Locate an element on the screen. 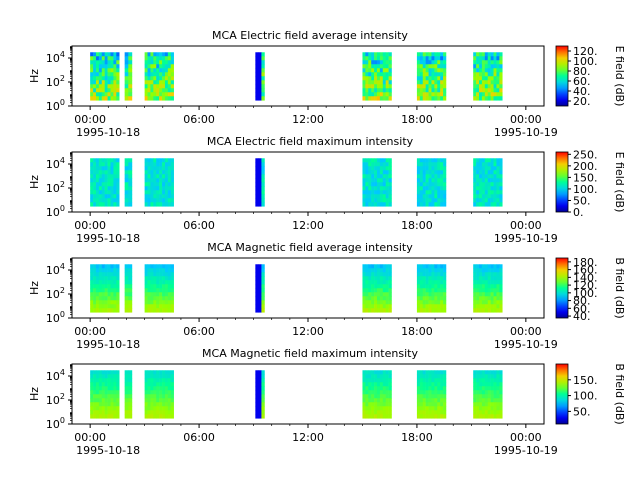  panel-title: MCA Magnetic field maximum intensity is located at coordinates (310, 353).